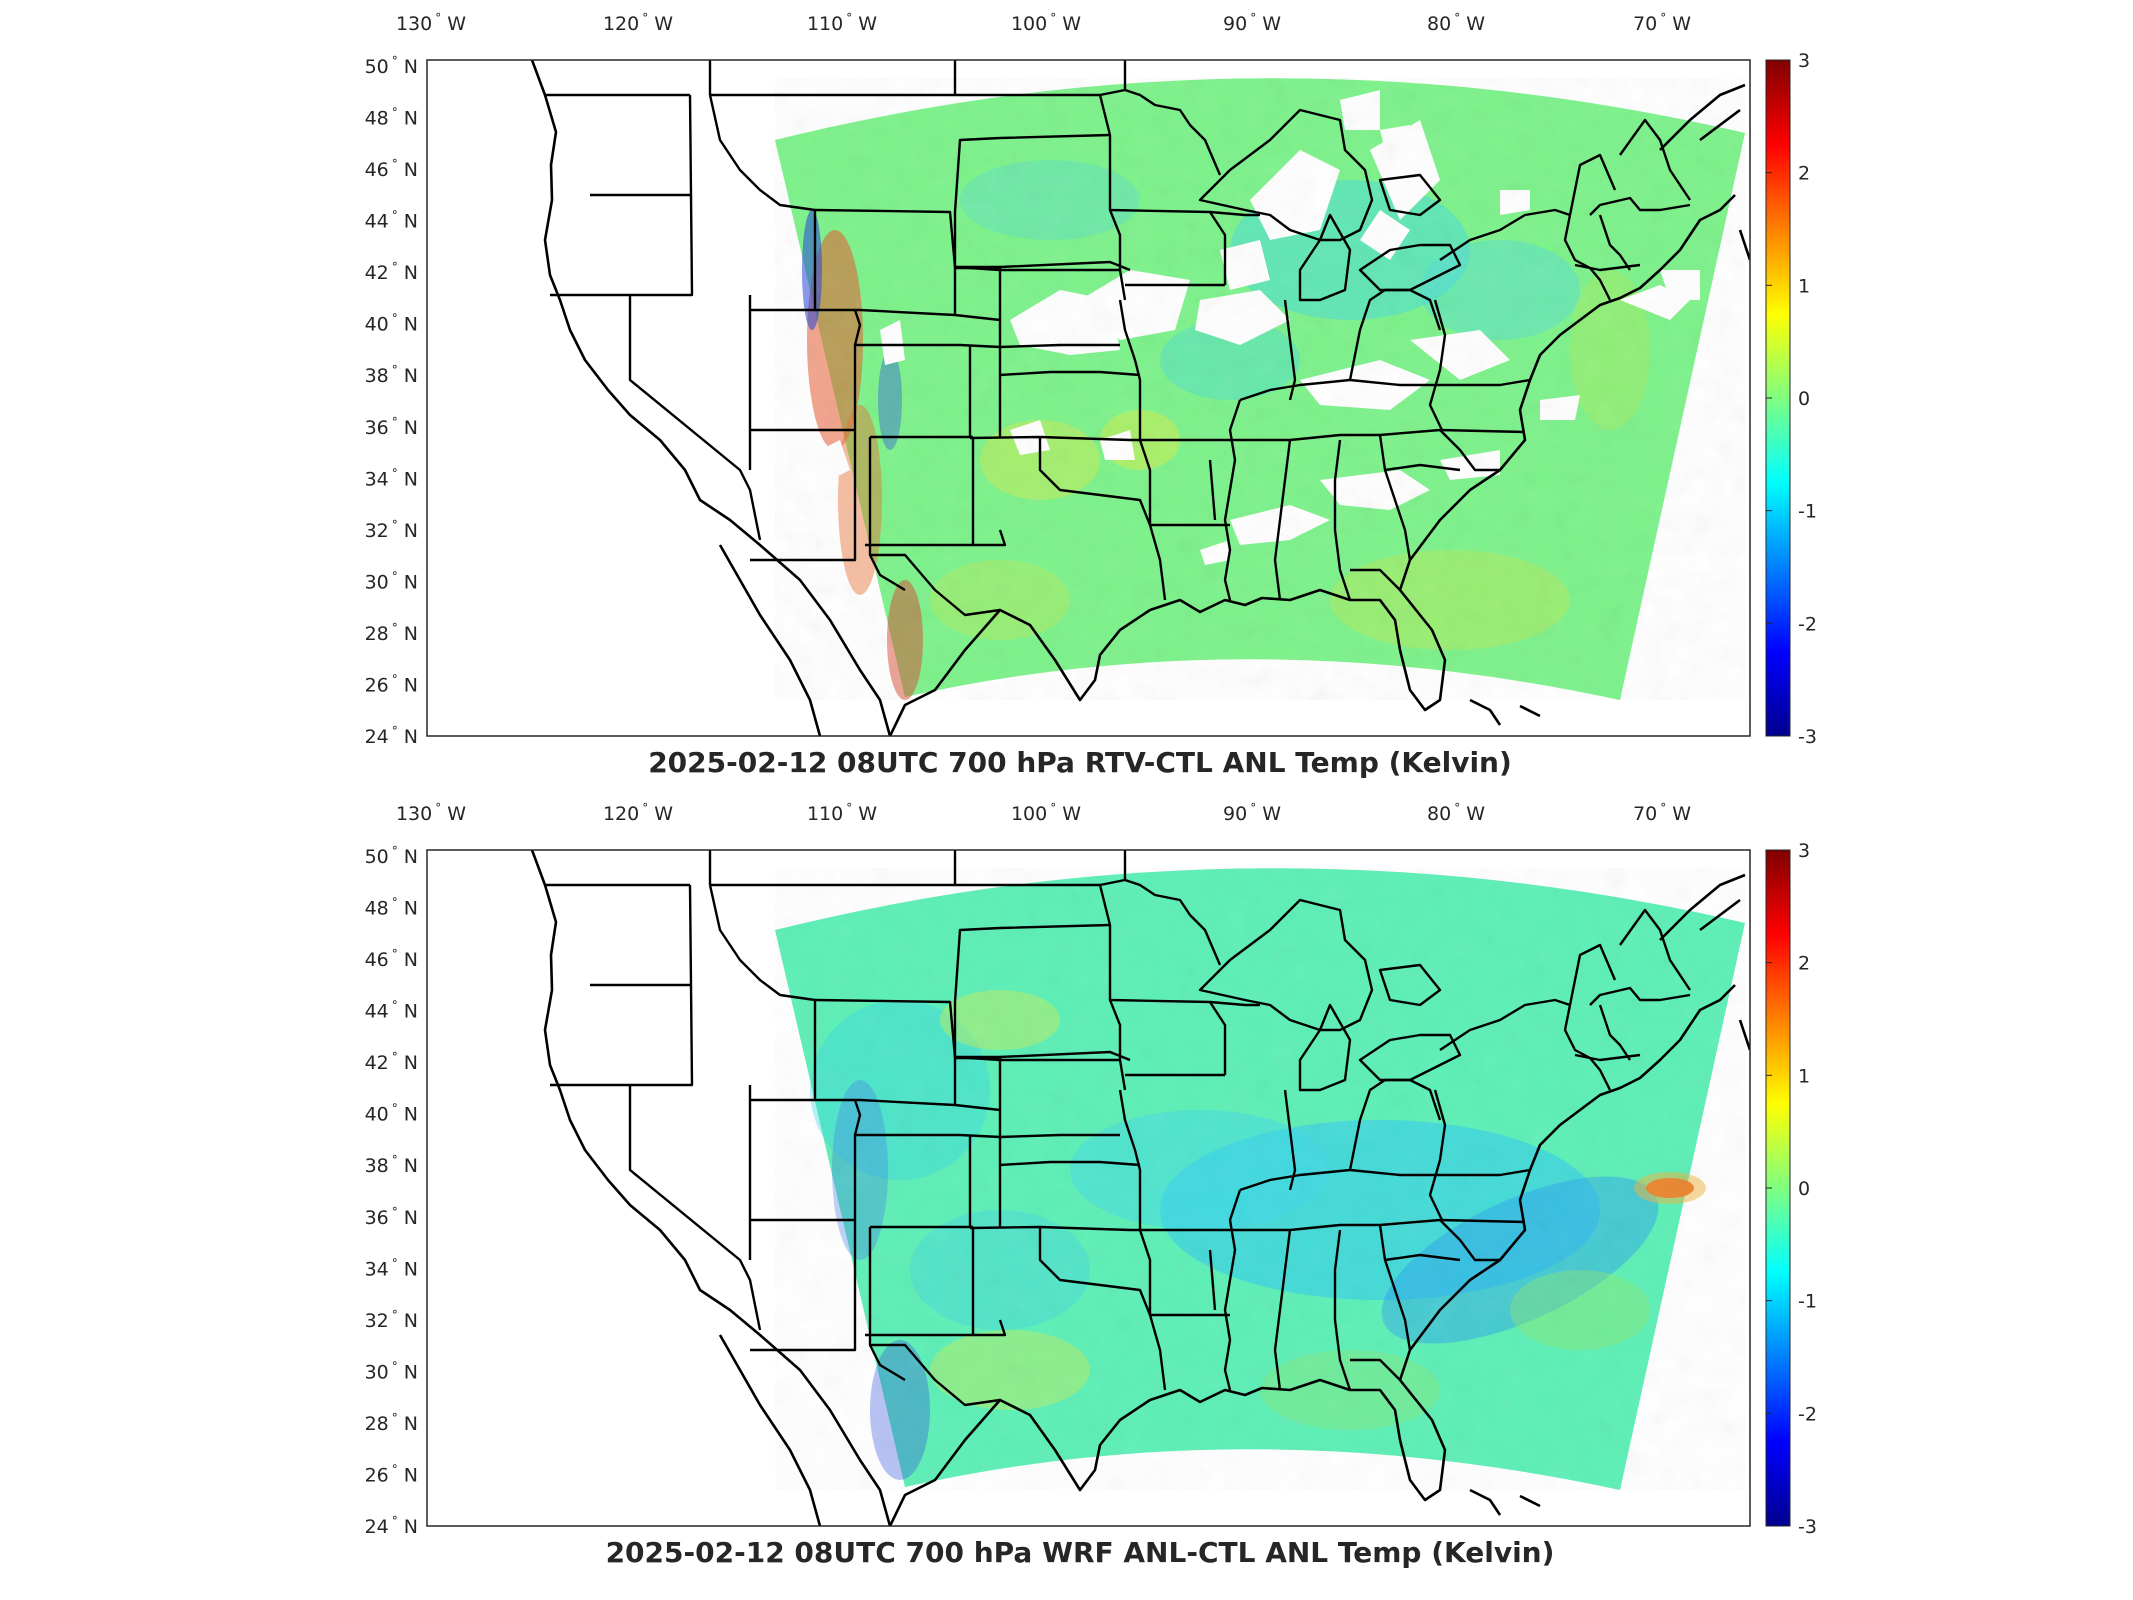  What do you see at coordinates (391, 272) in the screenshot?
I see `top-lat-tick-label: 42 ° N` at bounding box center [391, 272].